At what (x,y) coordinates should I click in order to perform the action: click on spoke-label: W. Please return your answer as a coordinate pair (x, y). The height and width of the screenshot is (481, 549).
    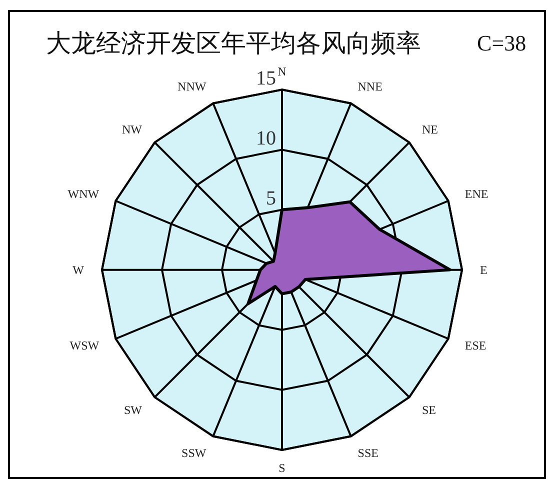
    Looking at the image, I should click on (78, 269).